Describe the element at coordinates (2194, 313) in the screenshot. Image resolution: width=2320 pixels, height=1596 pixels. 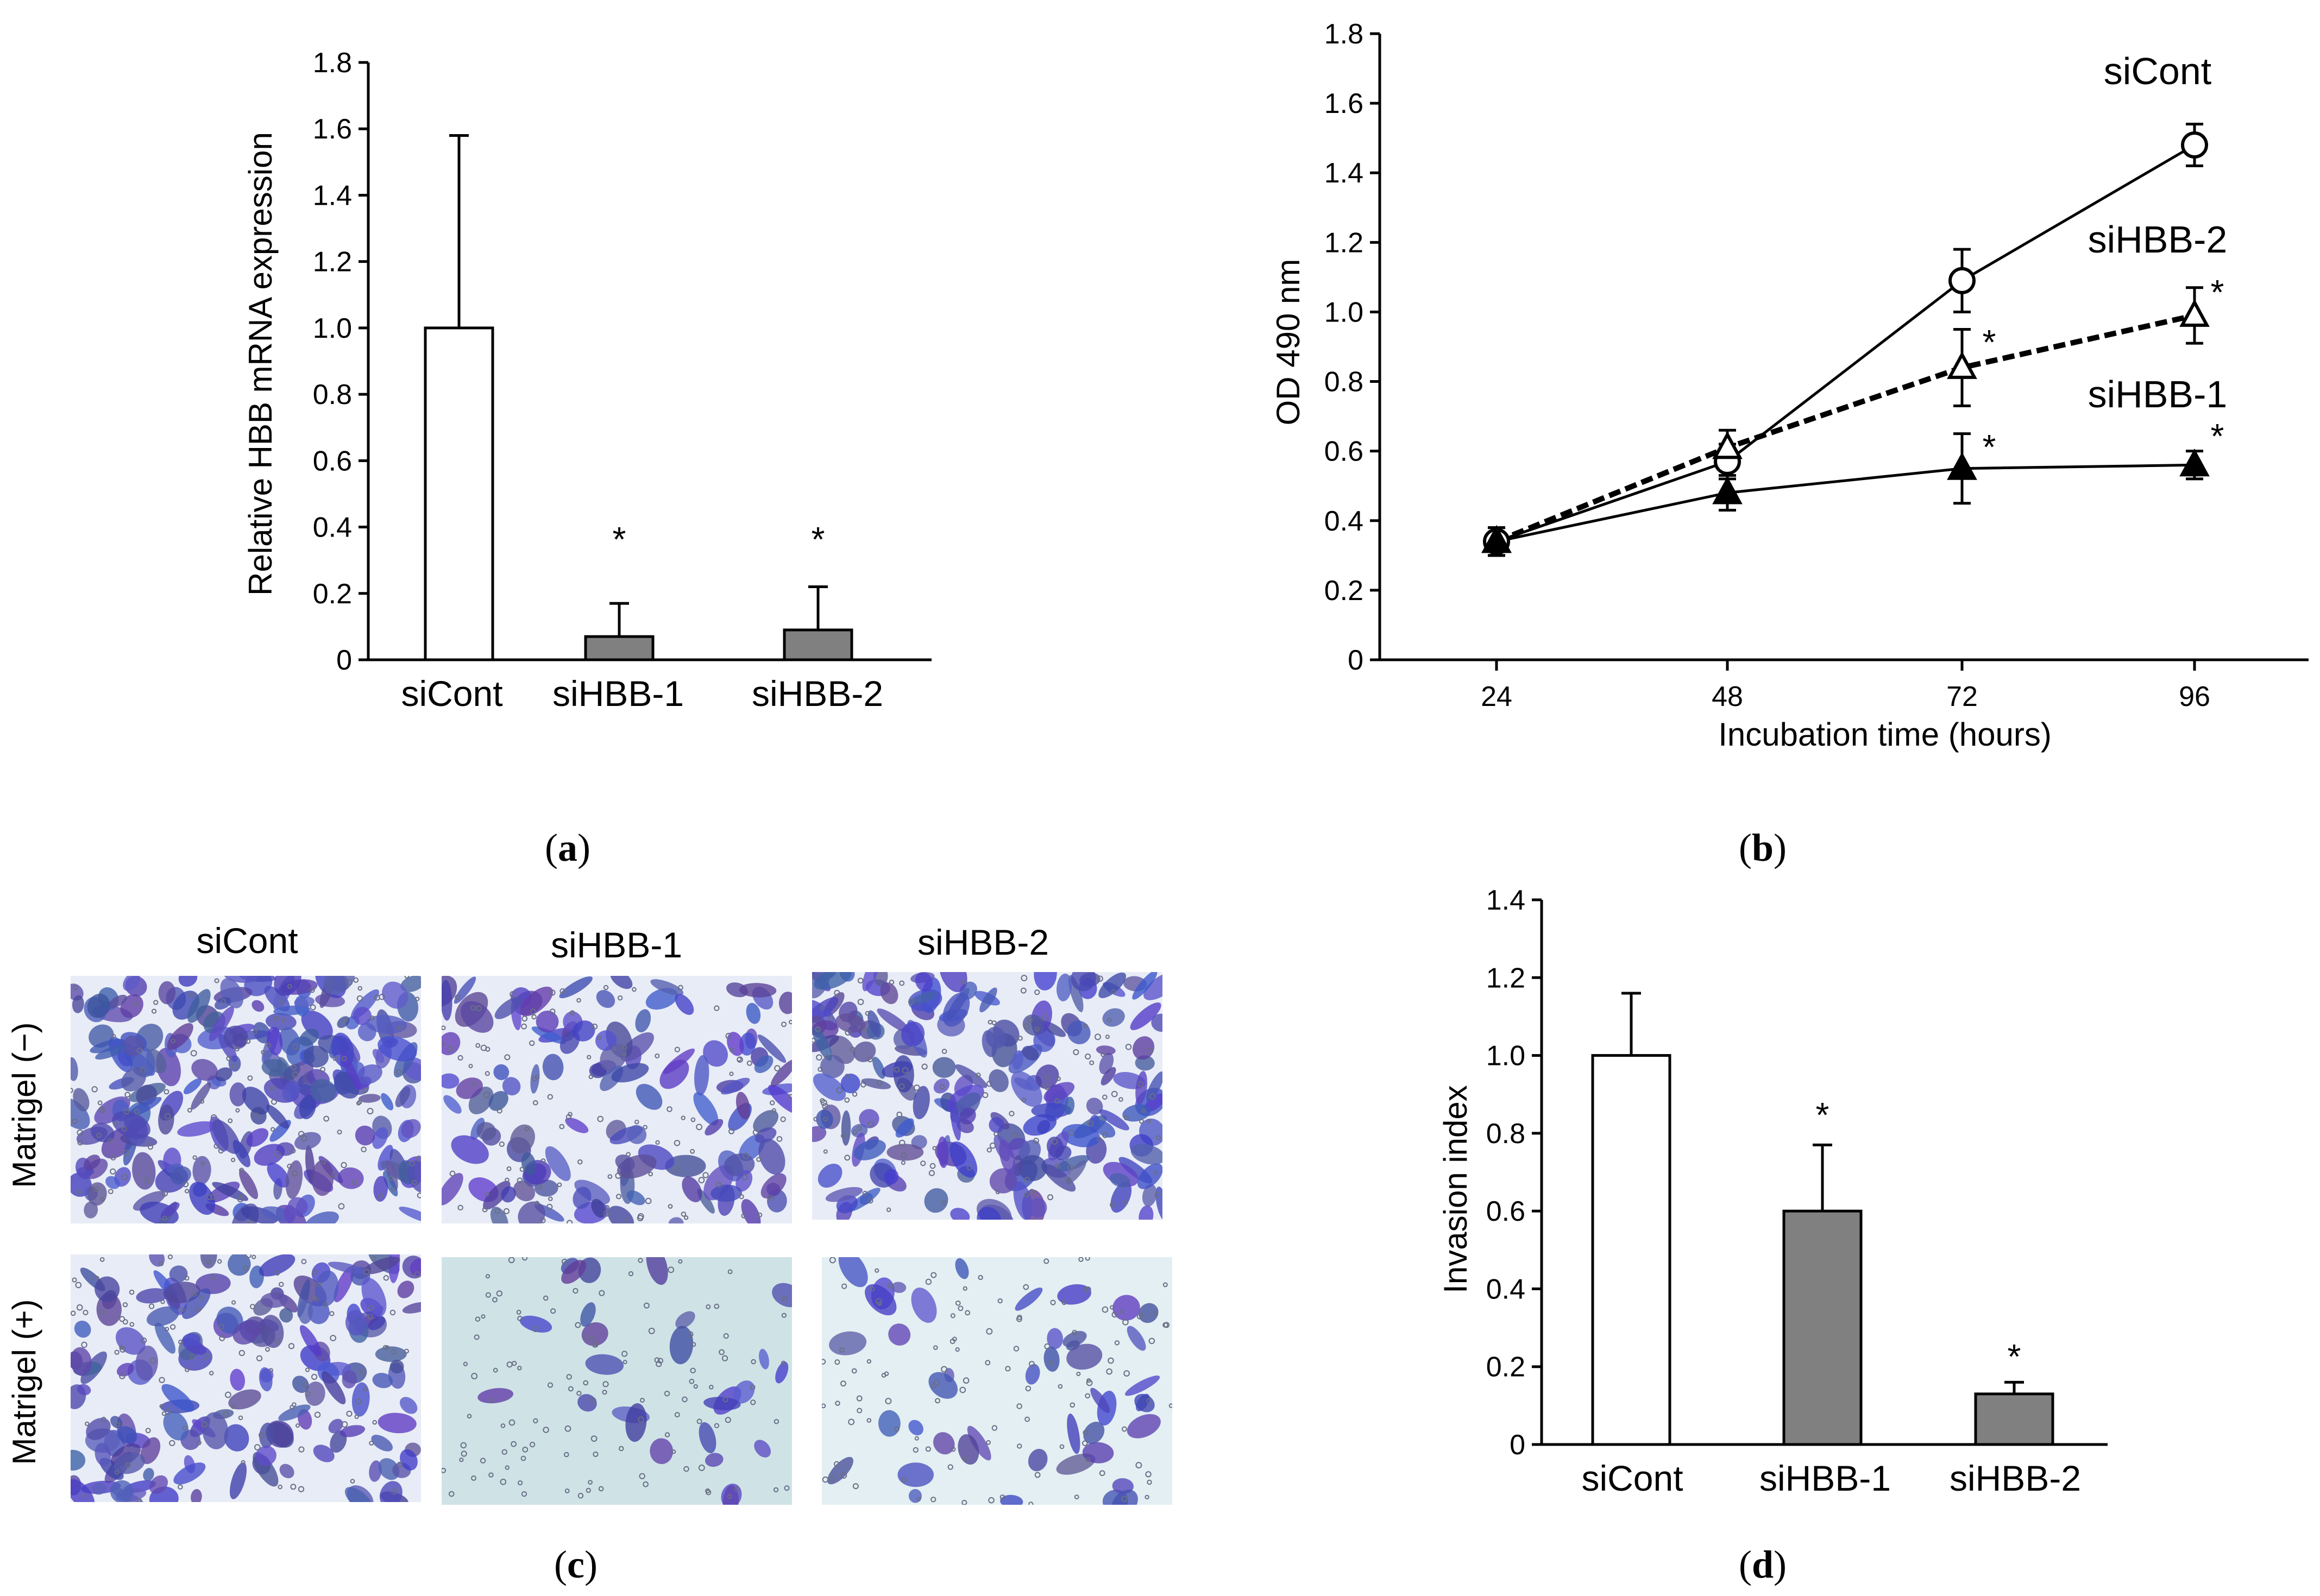
I see `panel-b-marker-open-triangle` at that location.